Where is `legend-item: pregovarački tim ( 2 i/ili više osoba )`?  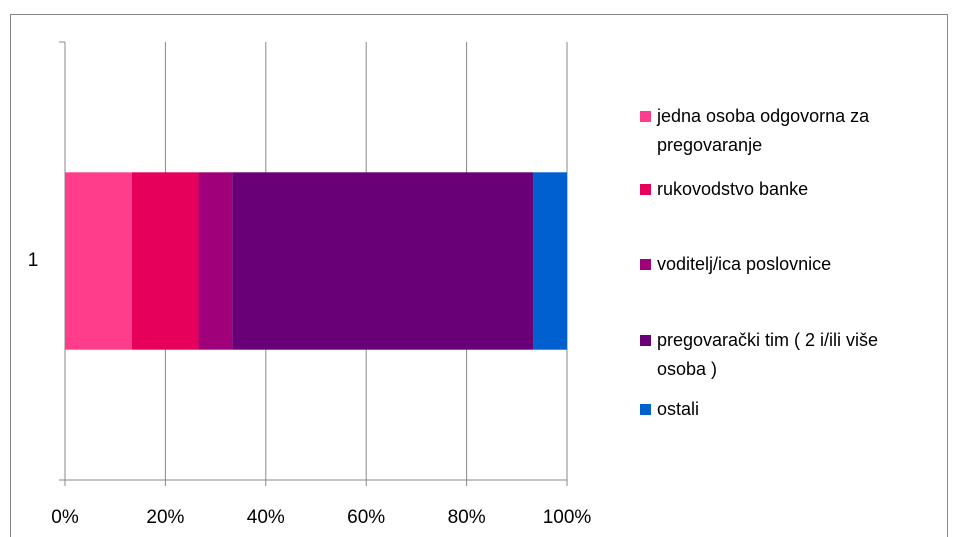 legend-item: pregovarački tim ( 2 i/ili više osoba ) is located at coordinates (783, 355).